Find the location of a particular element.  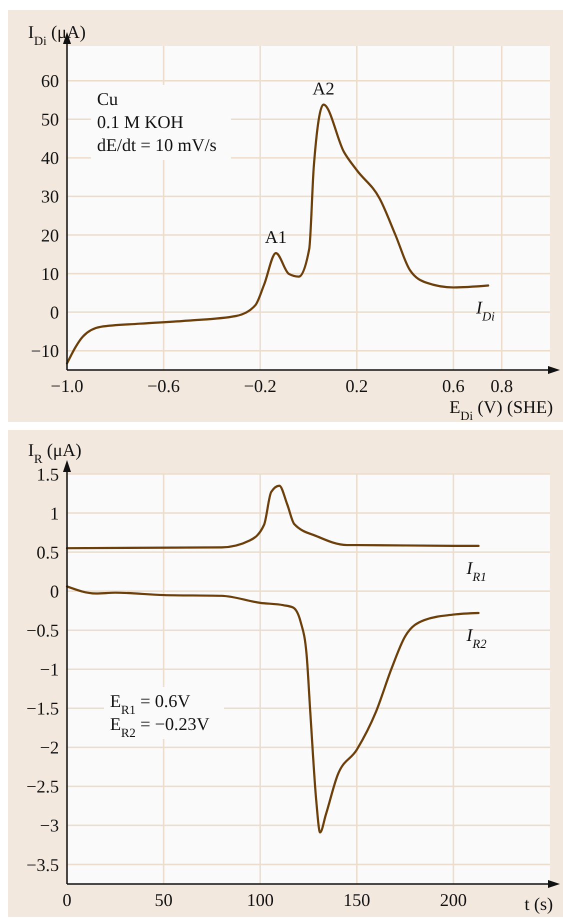

annotation: A1 is located at coordinates (275, 237).